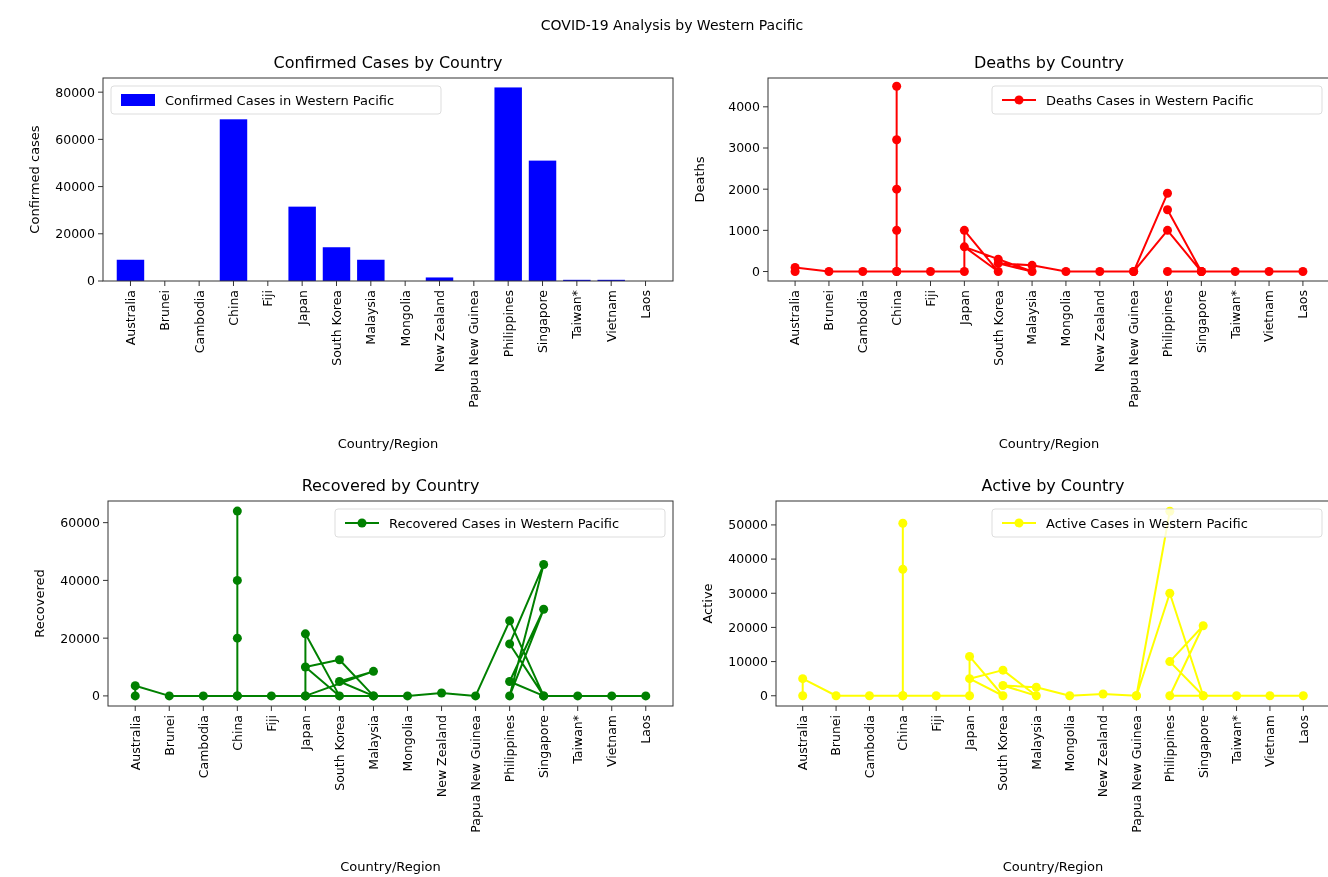  Describe the element at coordinates (390, 485) in the screenshot. I see `chart-title: Recovered by Country` at that location.